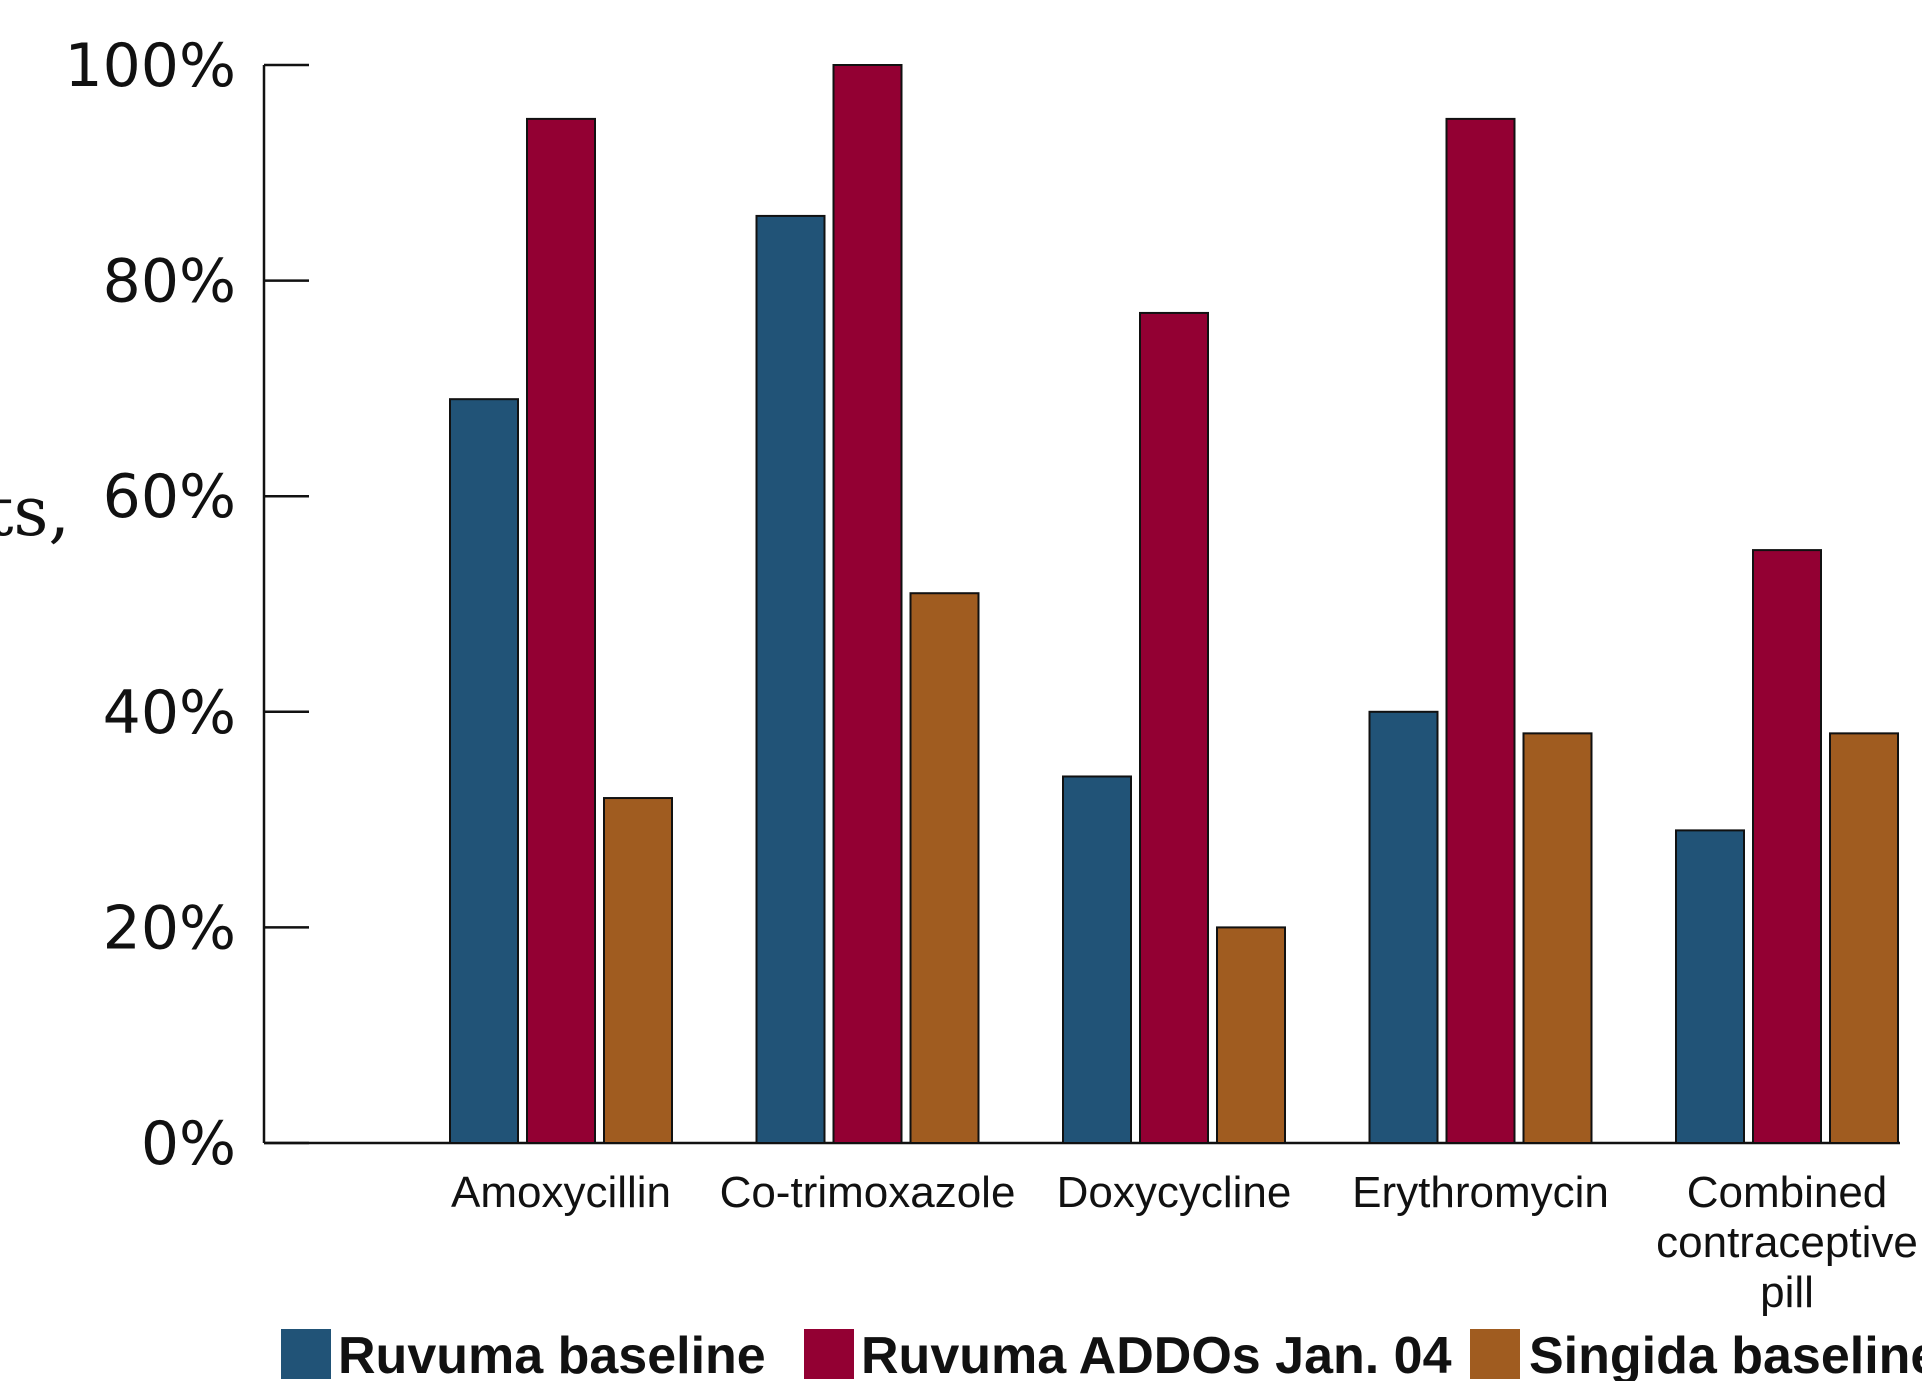 The width and height of the screenshot is (1922, 1381). I want to click on legend-label: Singida baseline, so click(1725, 1354).